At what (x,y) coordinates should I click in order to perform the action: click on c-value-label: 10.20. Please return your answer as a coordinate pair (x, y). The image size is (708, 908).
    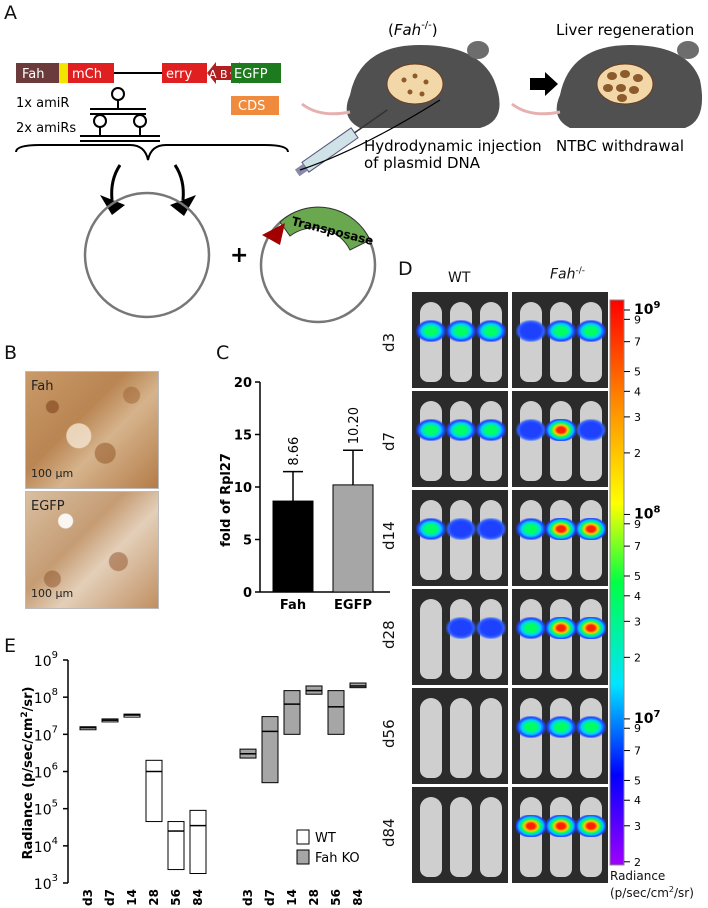
    Looking at the image, I should click on (354, 425).